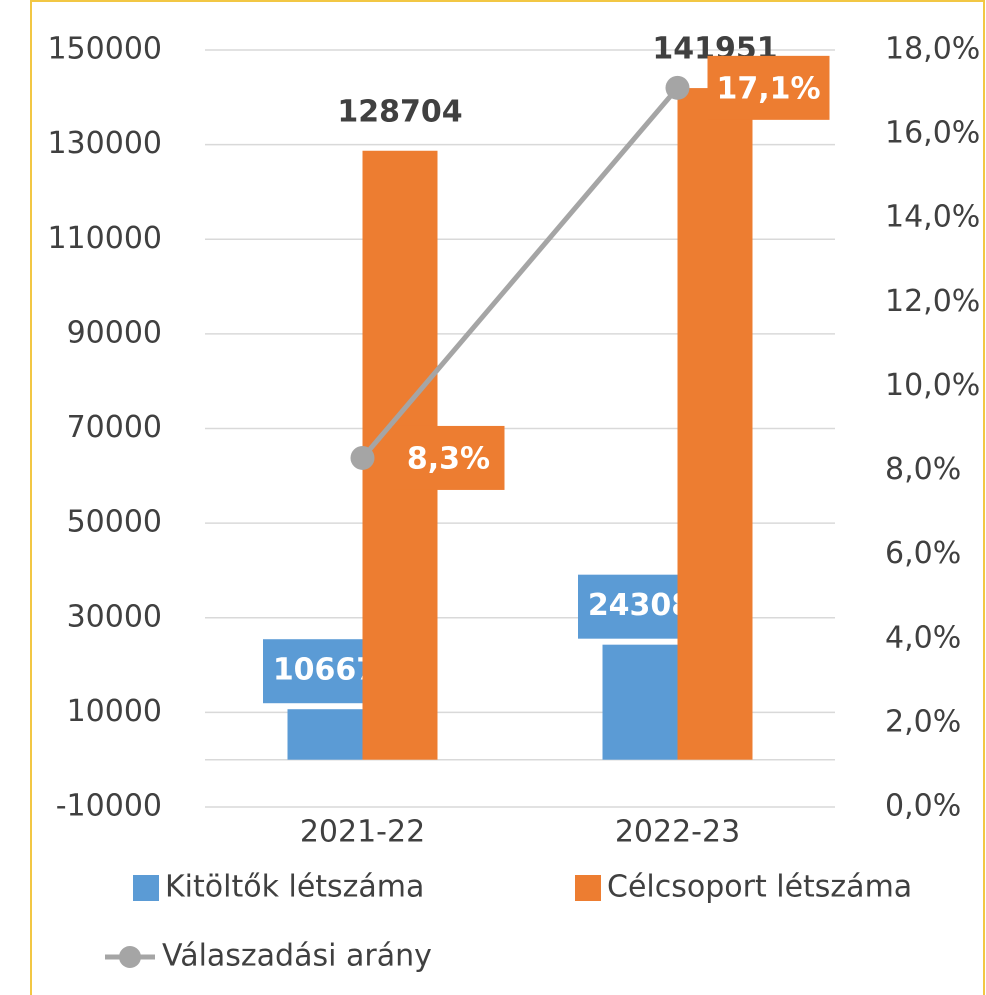 This screenshot has height=995, width=986. I want to click on y-tick-label: 150000, so click(104, 49).